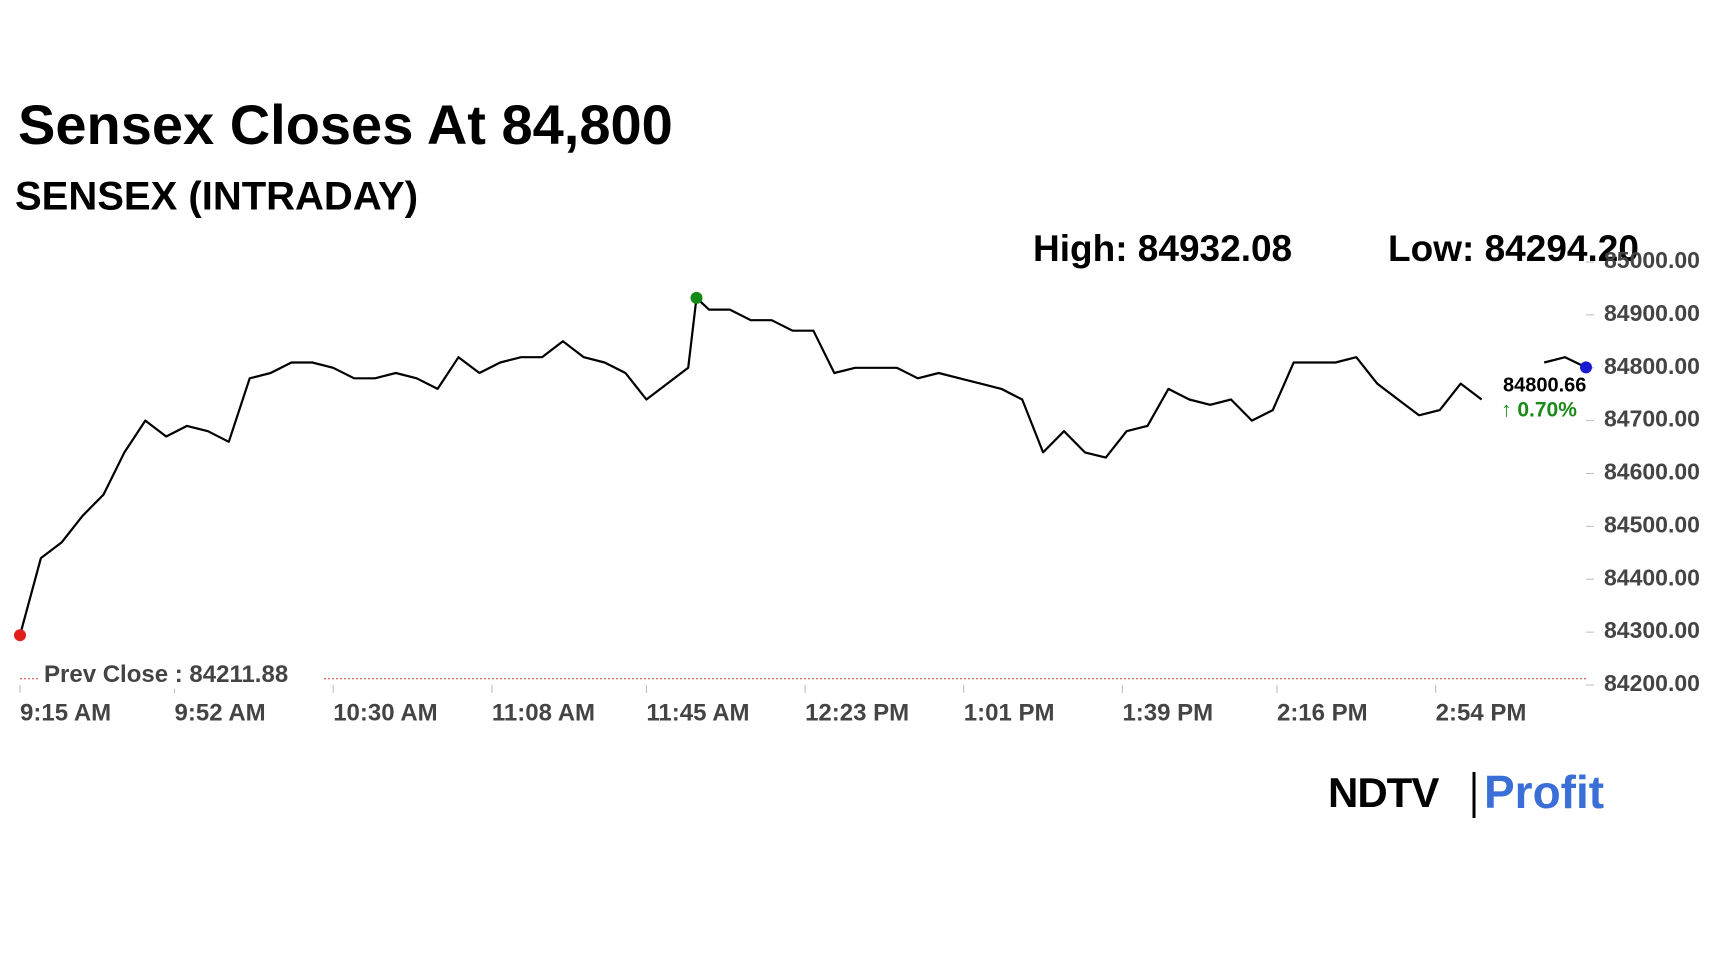  I want to click on x-tick-label: 9:15 AM, so click(65, 712).